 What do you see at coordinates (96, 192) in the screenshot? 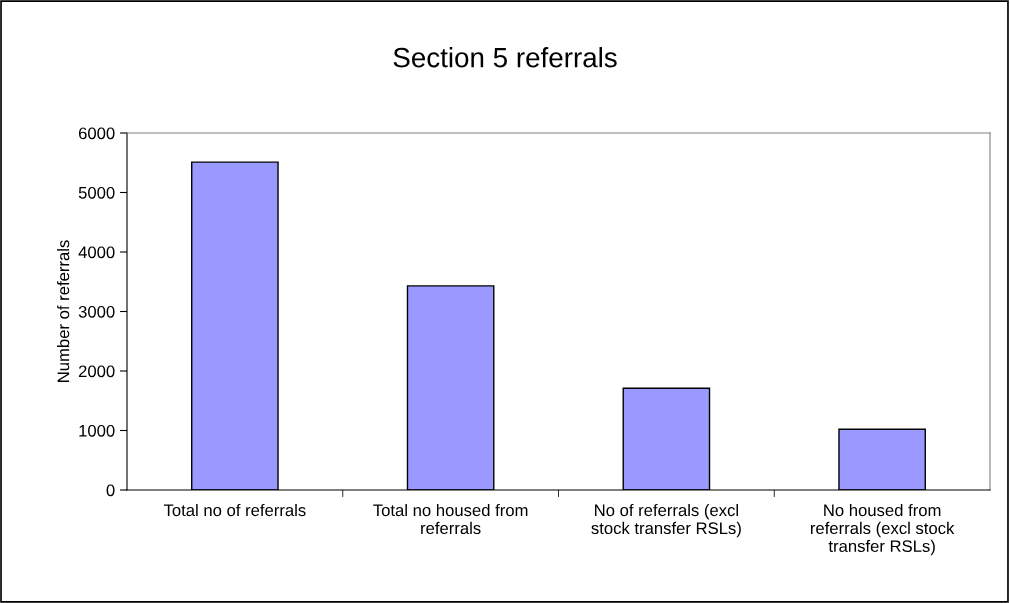
I see `y-tick-label: 5000` at bounding box center [96, 192].